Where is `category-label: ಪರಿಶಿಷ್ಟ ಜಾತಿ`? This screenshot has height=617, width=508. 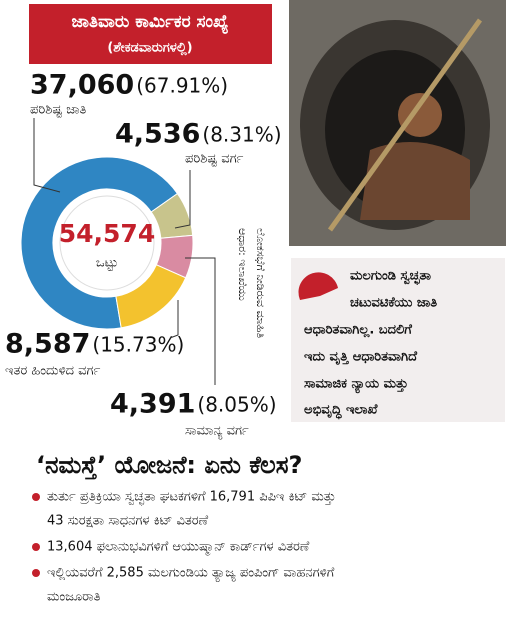 category-label: ಪರಿಶಿಷ್ಟ ಜಾತಿ is located at coordinates (58, 110).